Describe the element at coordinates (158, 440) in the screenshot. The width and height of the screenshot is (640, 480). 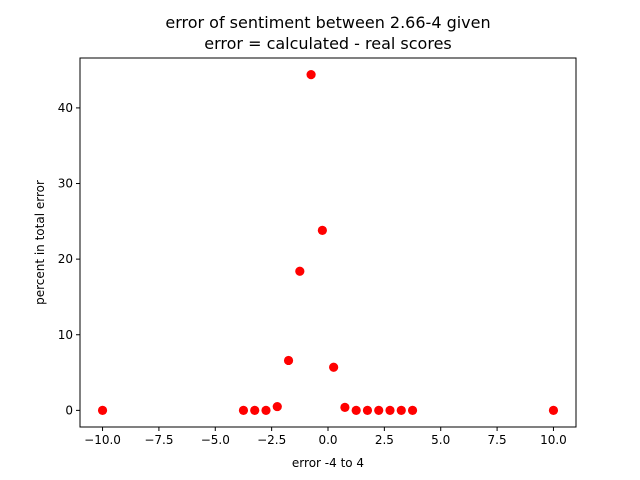
I see `x-tick-label: −7.5` at that location.